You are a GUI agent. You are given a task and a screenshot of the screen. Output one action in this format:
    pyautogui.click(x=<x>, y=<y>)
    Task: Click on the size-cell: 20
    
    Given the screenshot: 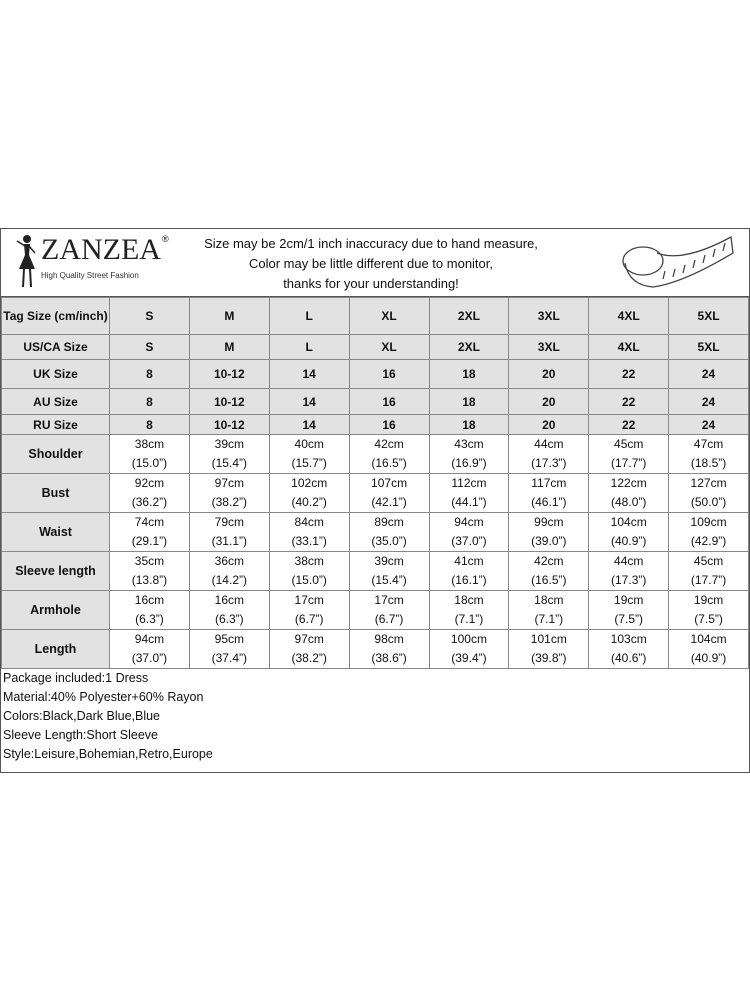 What is the action you would take?
    pyautogui.click(x=549, y=374)
    